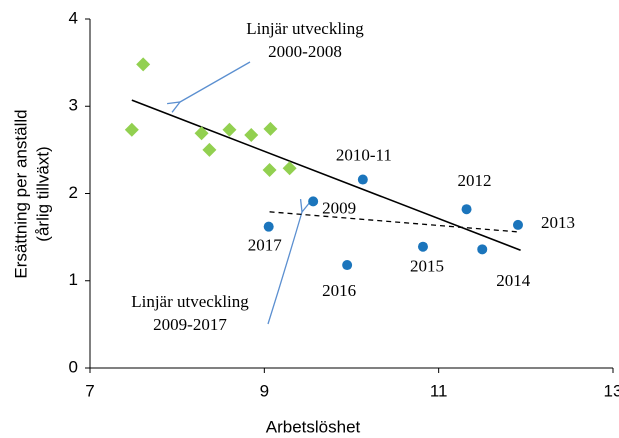 Image resolution: width=619 pixels, height=438 pixels. I want to click on annotation: 2009-2017, so click(190, 324).